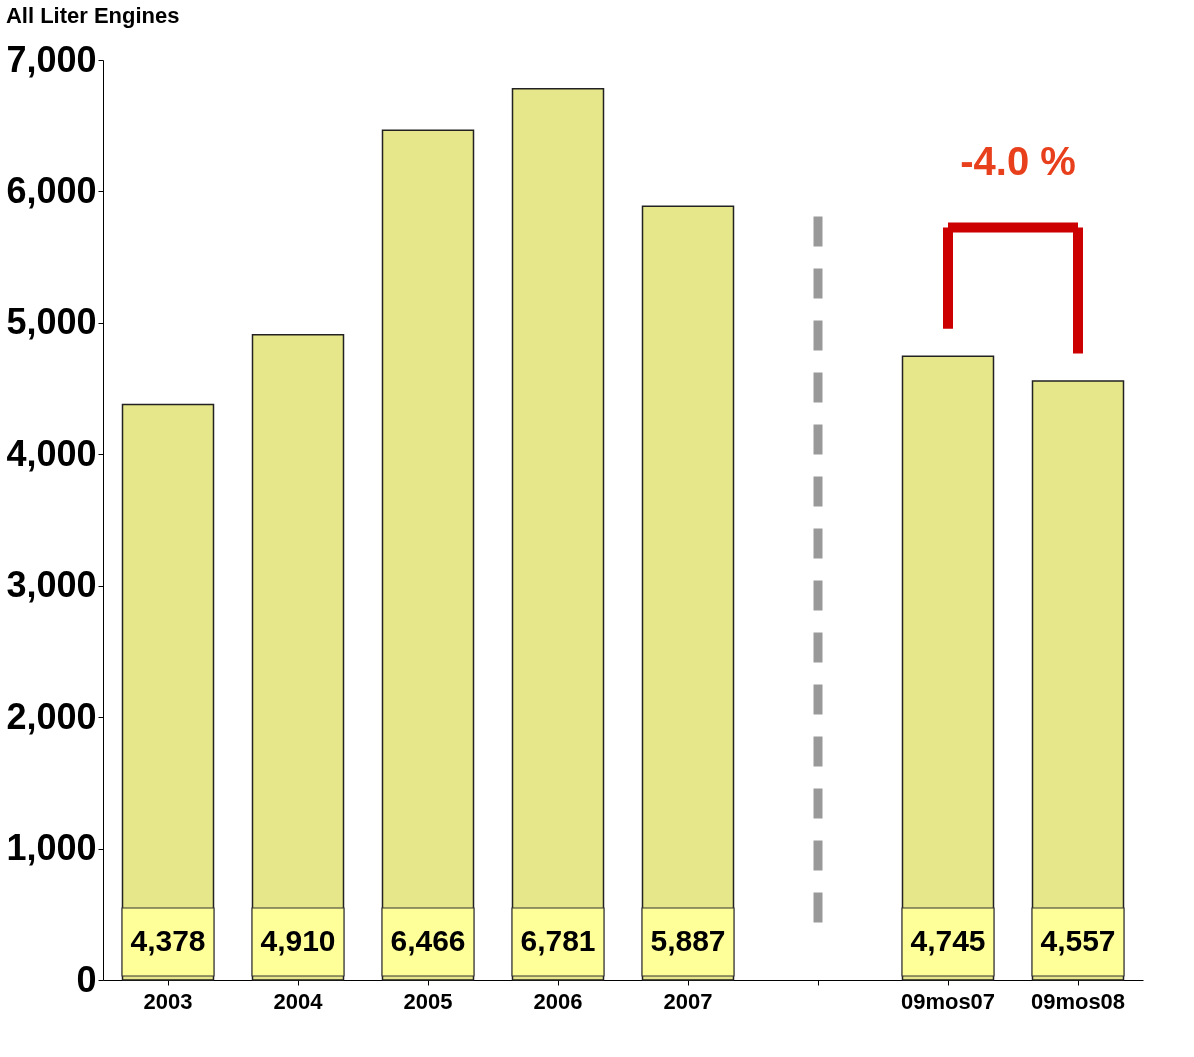 This screenshot has height=1057, width=1194. What do you see at coordinates (51, 322) in the screenshot?
I see `y-tick-label: 5,000` at bounding box center [51, 322].